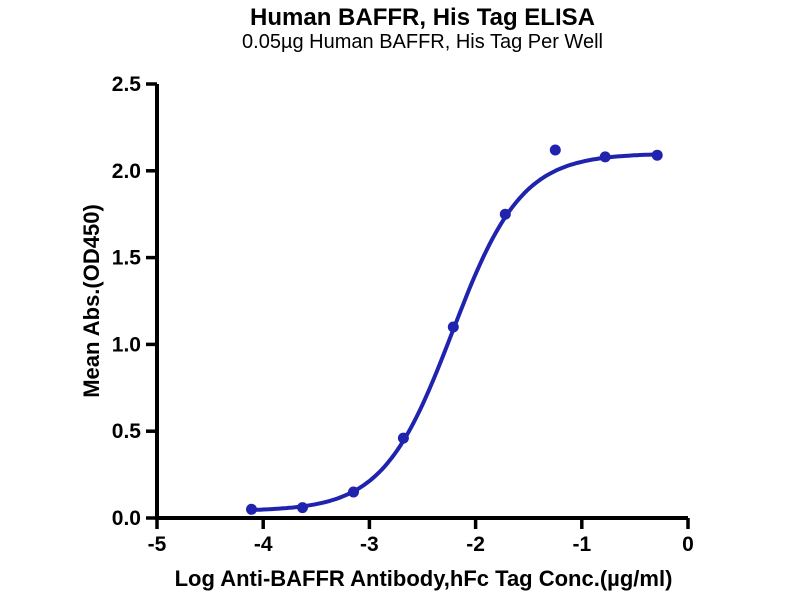  What do you see at coordinates (126, 171) in the screenshot?
I see `y-tick-label: 2.0` at bounding box center [126, 171].